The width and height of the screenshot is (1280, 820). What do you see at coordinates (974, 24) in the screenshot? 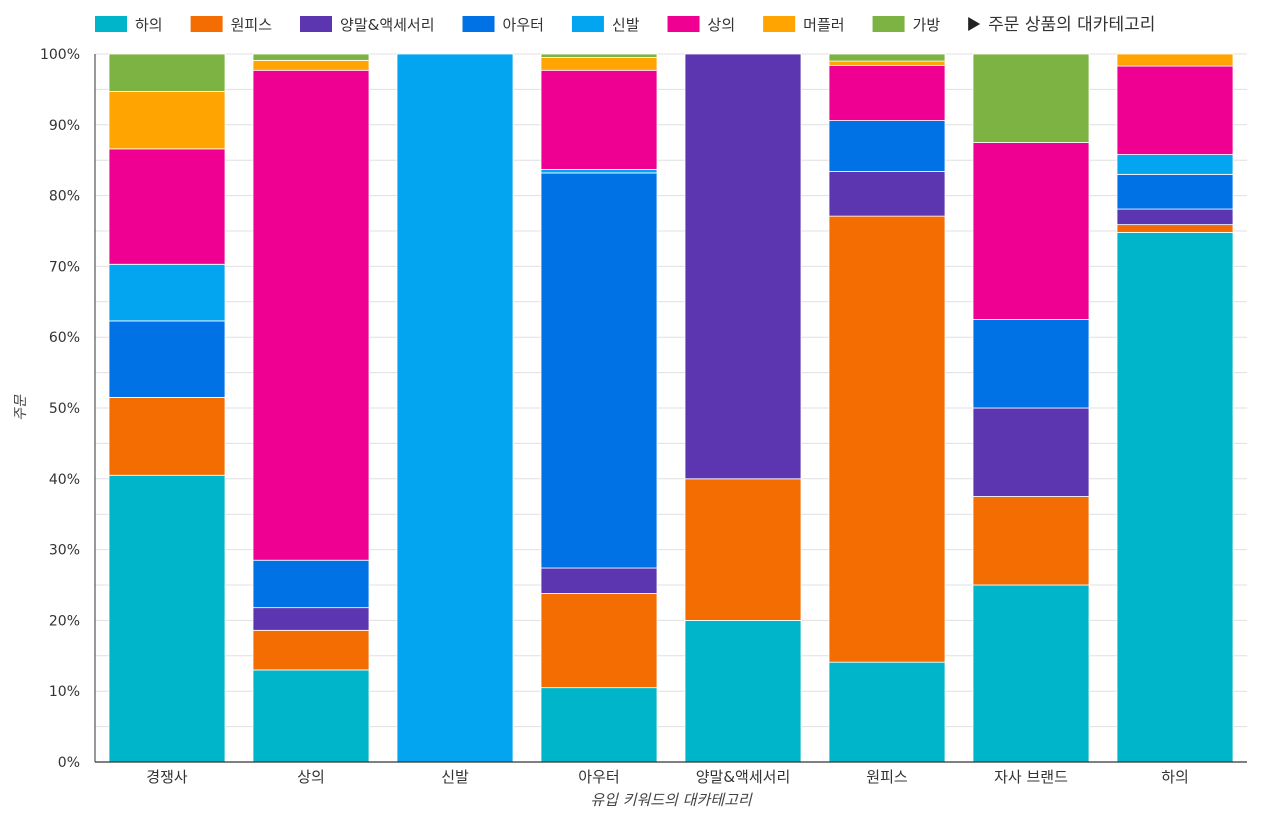
I see `play-triangle-icon` at bounding box center [974, 24].